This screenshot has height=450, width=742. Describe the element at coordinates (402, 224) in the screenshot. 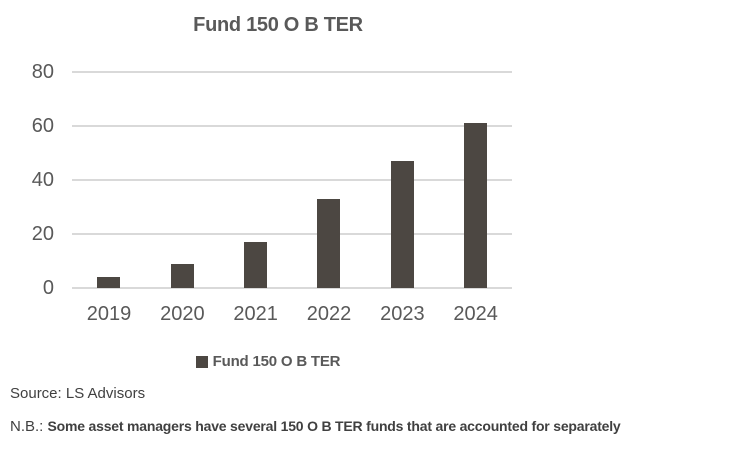

I see `bar-2023` at that location.